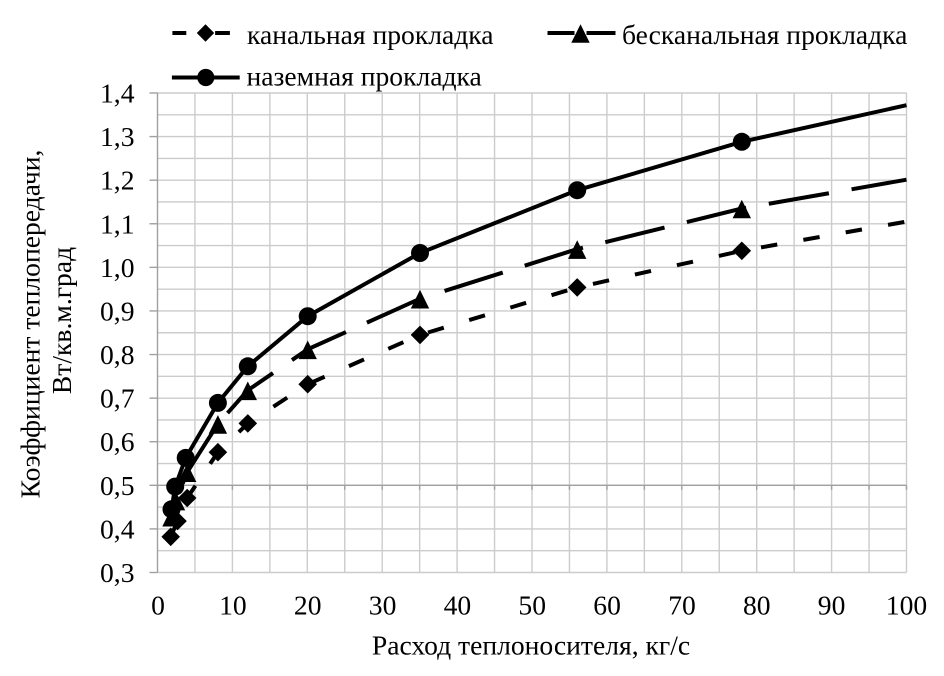 Image resolution: width=944 pixels, height=676 pixels. What do you see at coordinates (364, 76) in the screenshot?
I see `svg-text: наземная прокладка` at bounding box center [364, 76].